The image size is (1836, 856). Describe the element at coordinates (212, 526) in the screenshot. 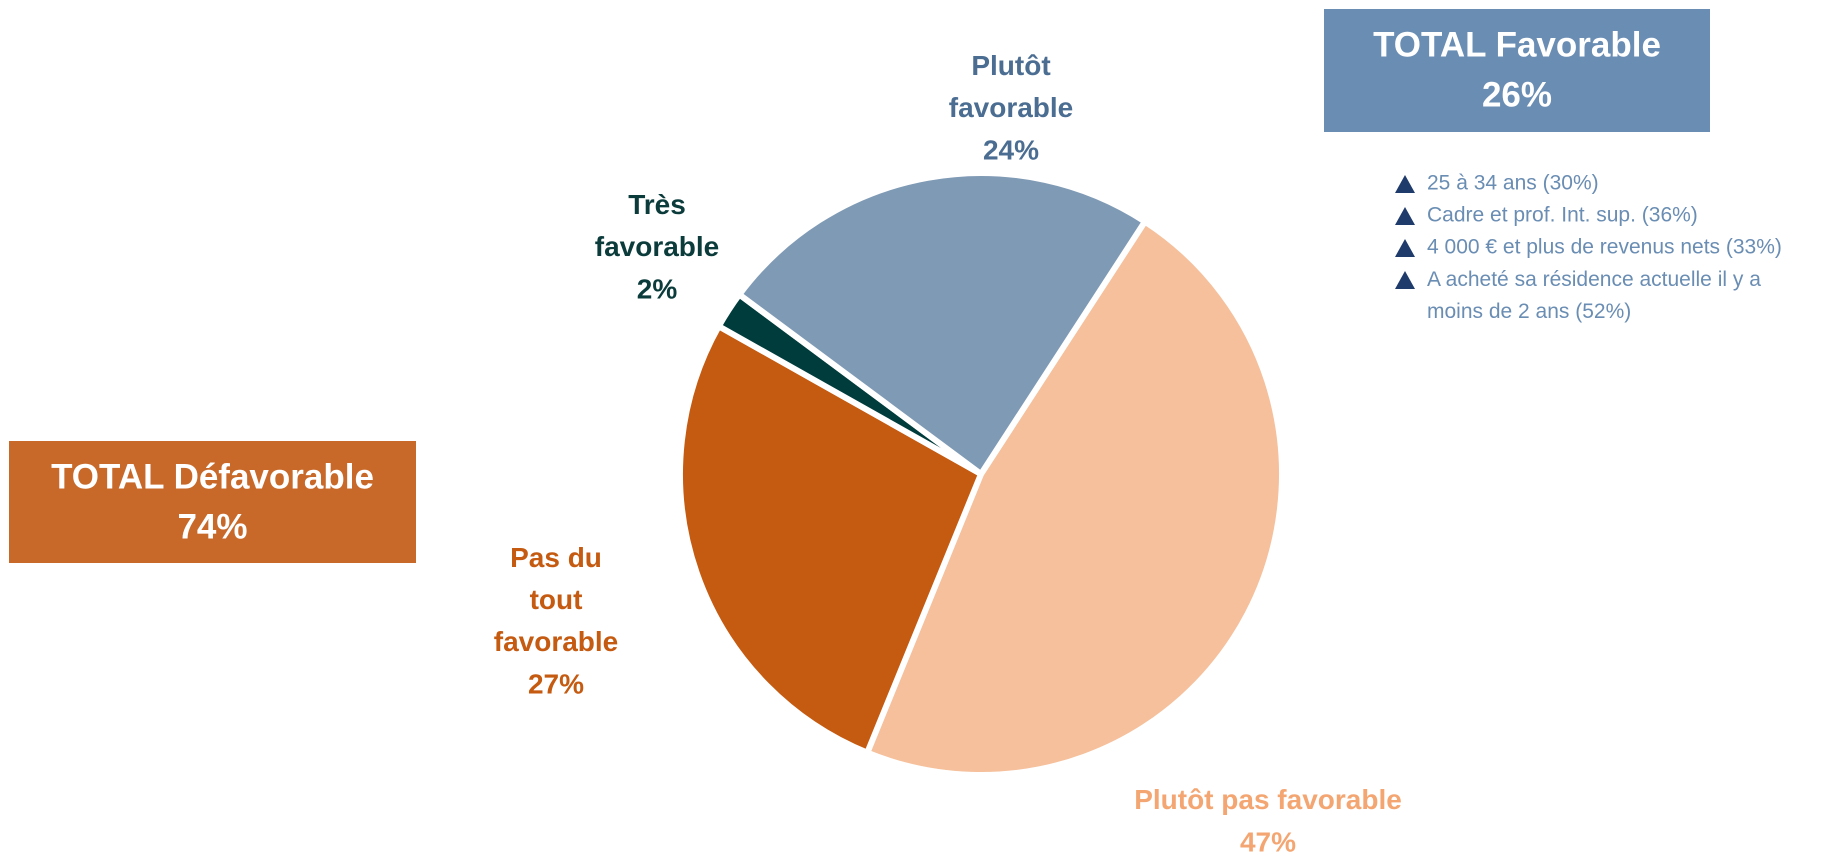

I see `total-value: 74%` at that location.